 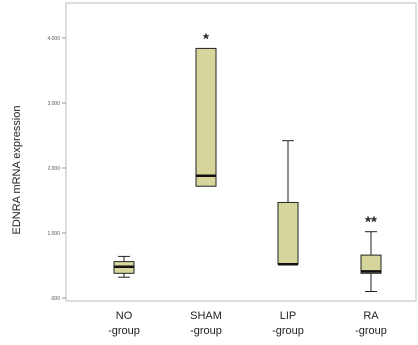 What do you see at coordinates (371, 253) in the screenshot?
I see `box-group: **` at bounding box center [371, 253].